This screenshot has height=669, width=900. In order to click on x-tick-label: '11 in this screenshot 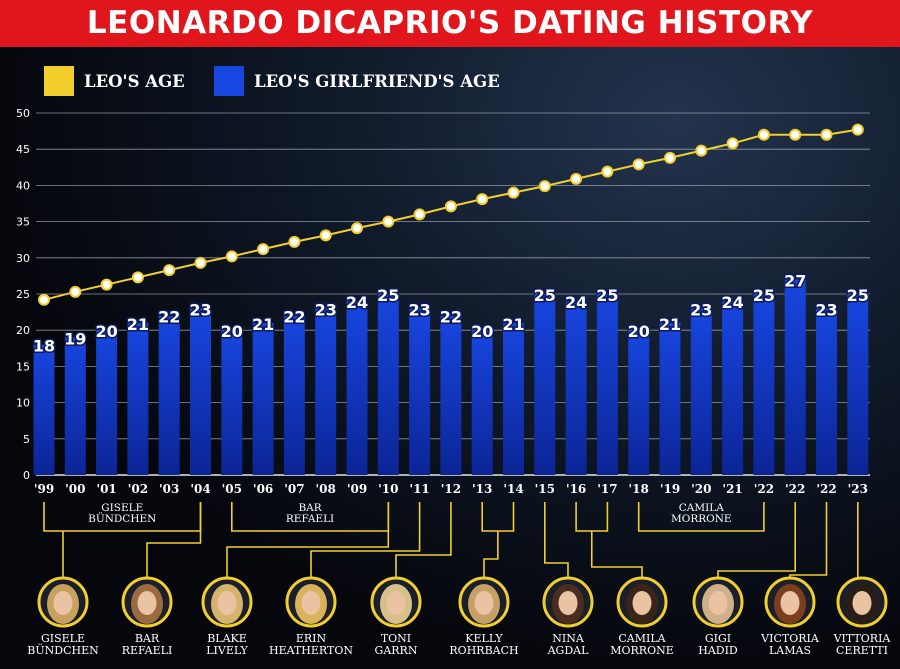, I will do `click(419, 489)`.